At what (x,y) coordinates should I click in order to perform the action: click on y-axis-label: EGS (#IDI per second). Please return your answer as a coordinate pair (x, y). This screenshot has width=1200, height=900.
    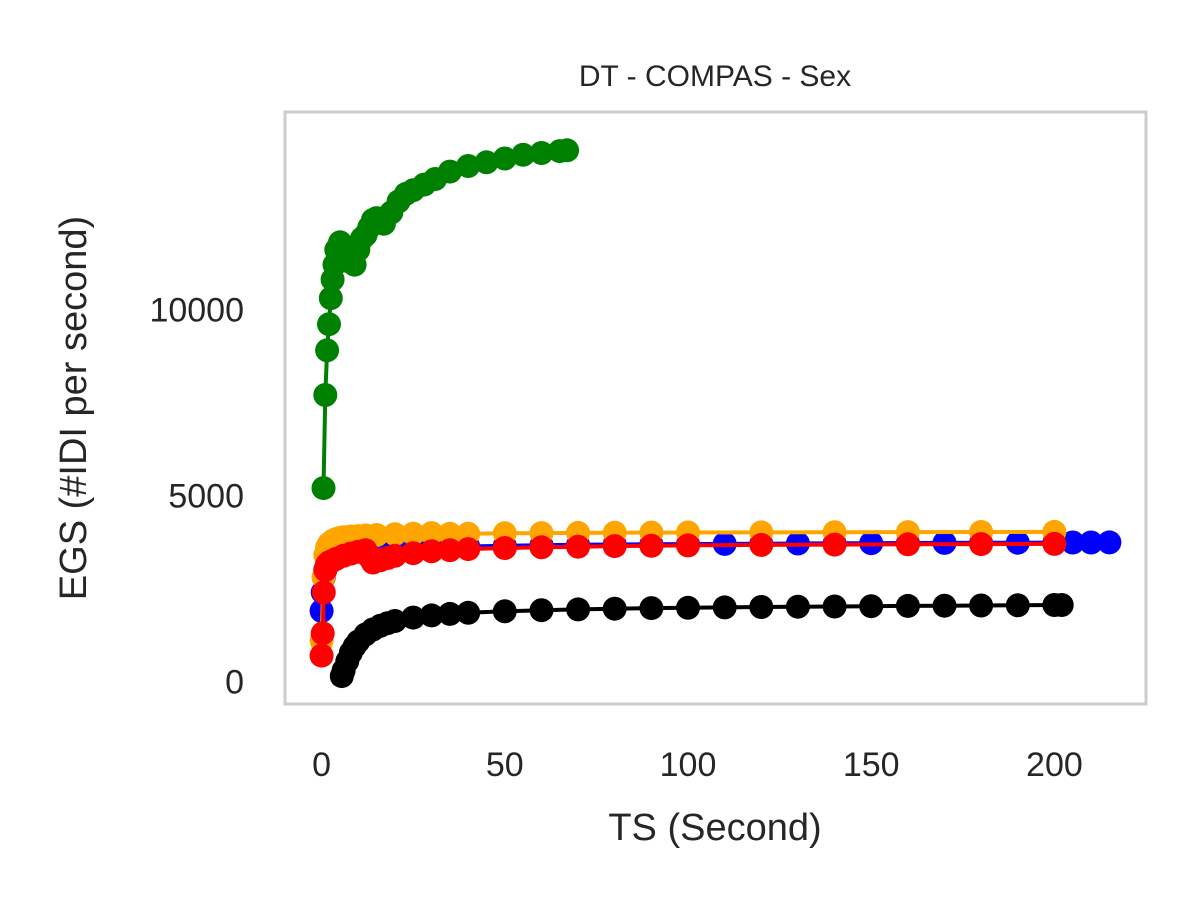
    Looking at the image, I should click on (74, 408).